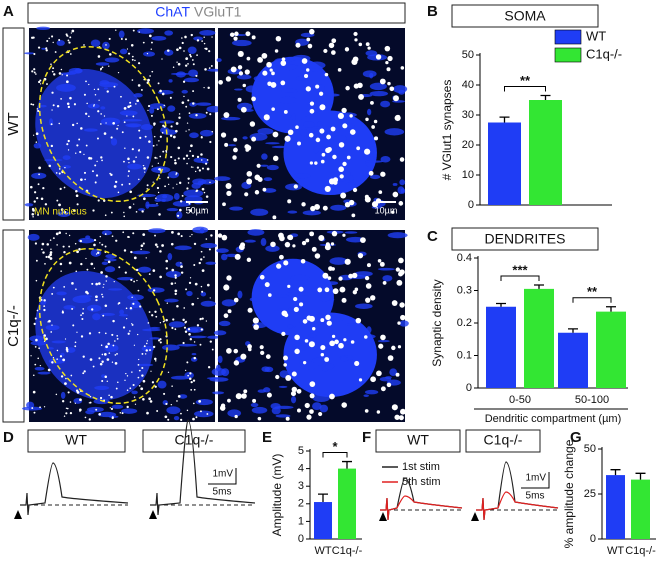 The image size is (662, 570). Describe the element at coordinates (611, 309) in the screenshot. I see `error-bar` at that location.